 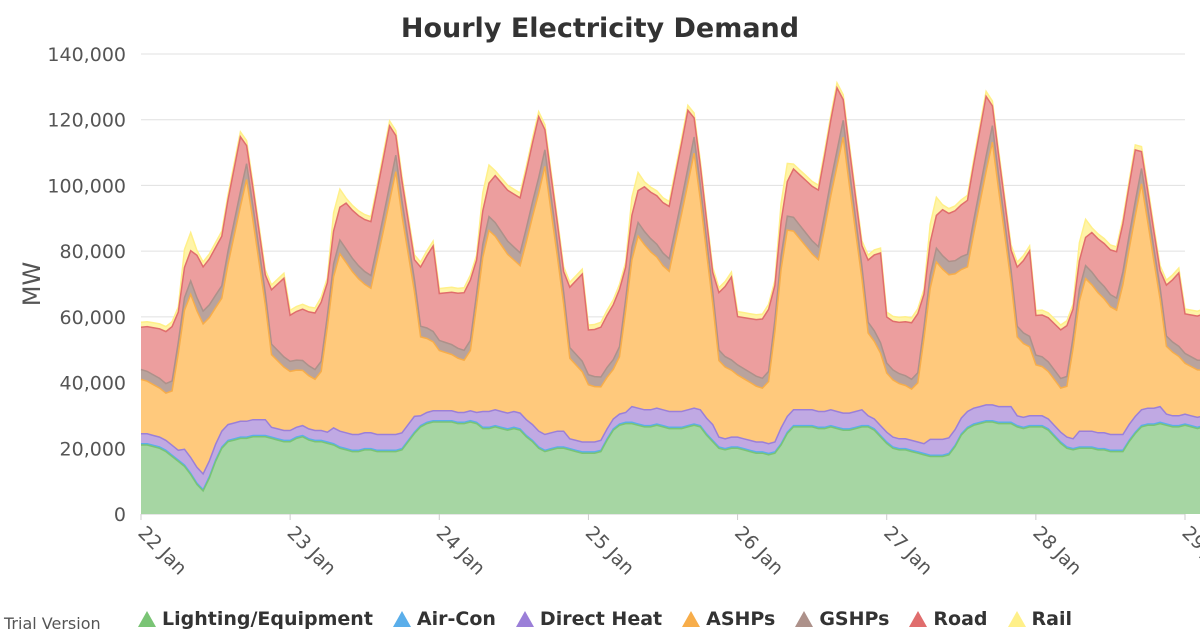 I want to click on x-tick-label: 27 Jan, so click(x=908, y=551).